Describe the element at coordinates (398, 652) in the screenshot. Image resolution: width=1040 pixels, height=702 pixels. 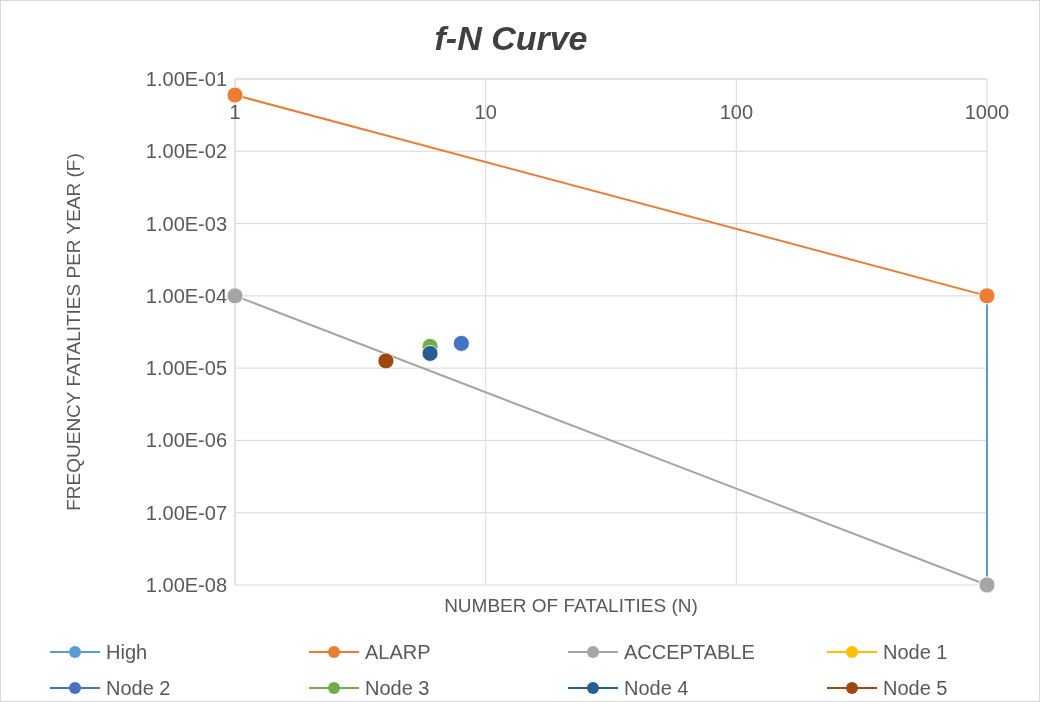
I see `legend-label: ALARP` at that location.